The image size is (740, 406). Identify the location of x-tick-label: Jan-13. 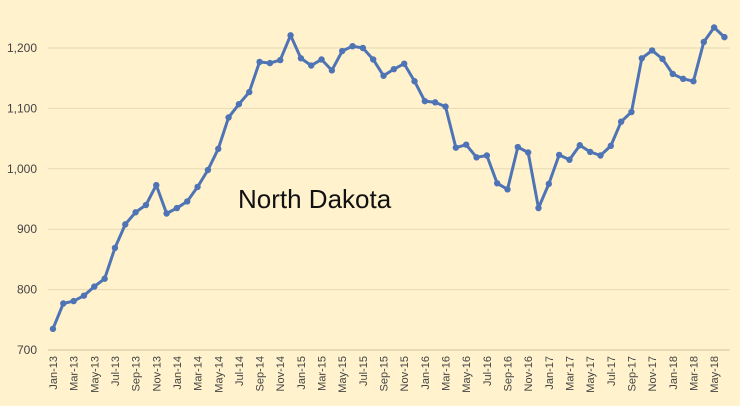
(54, 373).